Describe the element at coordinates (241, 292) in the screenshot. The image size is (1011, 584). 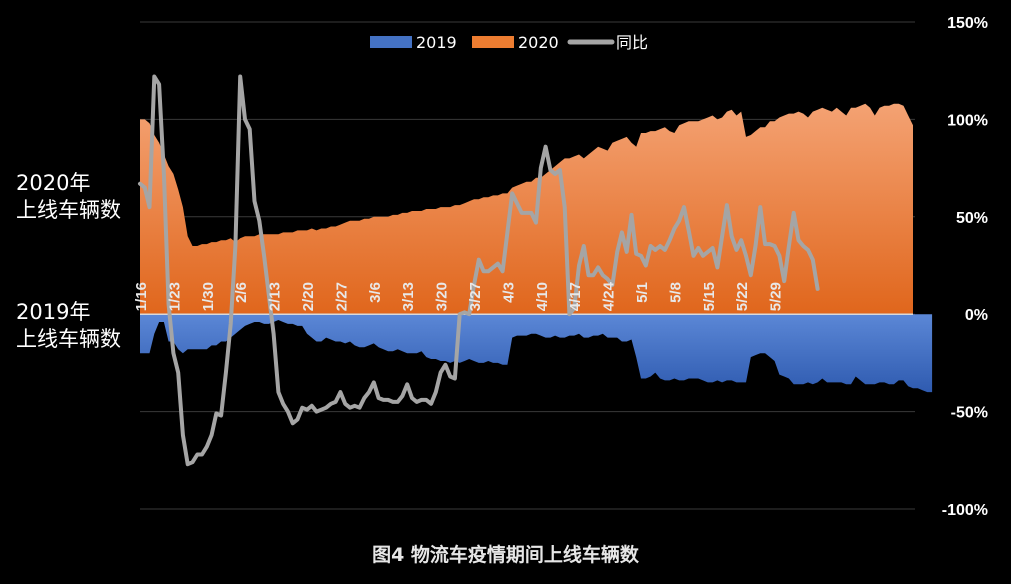
I see `x-tick-label: 2/6` at that location.